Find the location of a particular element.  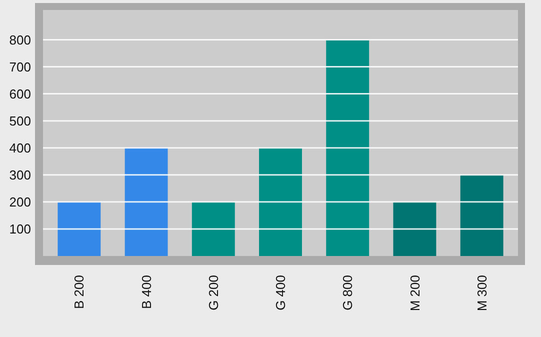

y-tick-label: 600 is located at coordinates (20, 94).